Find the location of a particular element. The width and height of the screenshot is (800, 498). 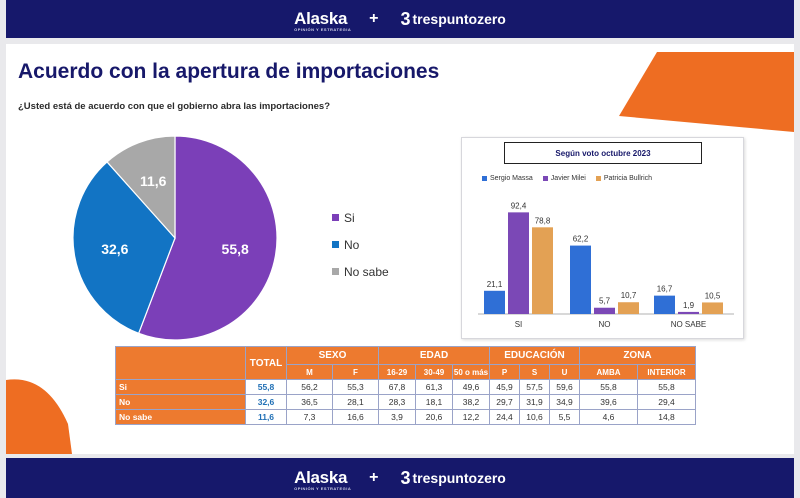

table-cell: 20,6 is located at coordinates (434, 417).